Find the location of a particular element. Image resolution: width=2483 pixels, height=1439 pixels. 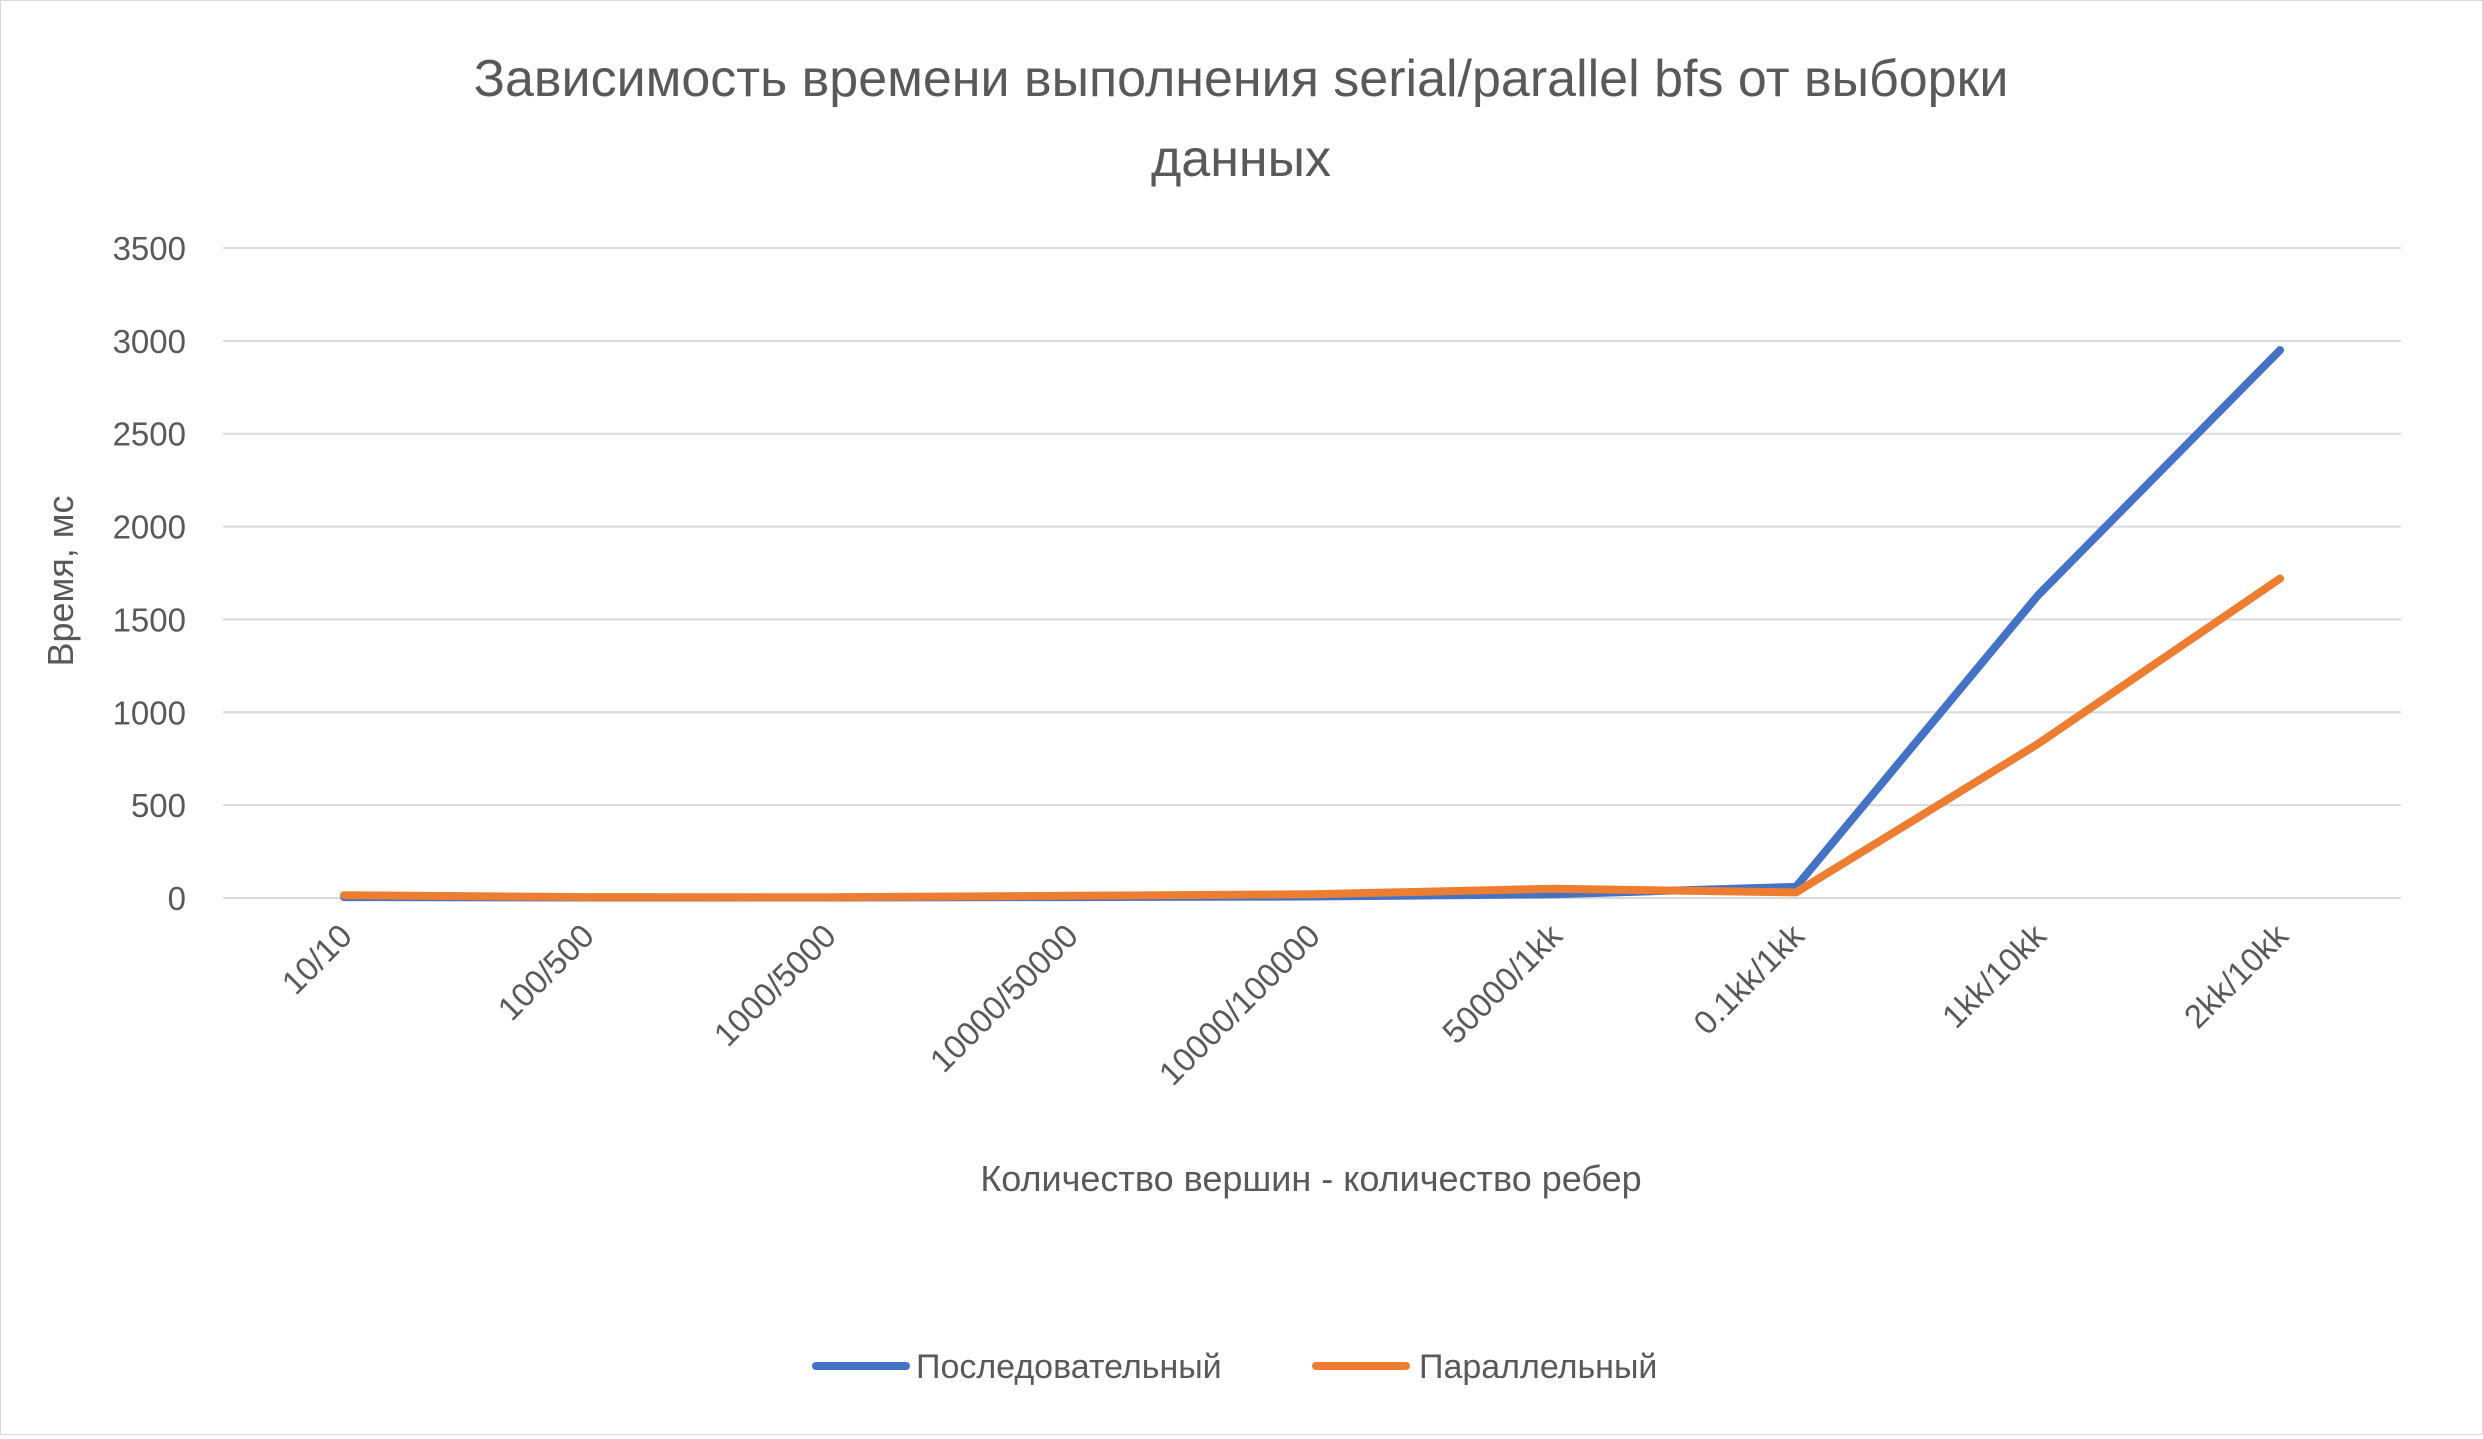

legend-label-0: Последовательный is located at coordinates (1069, 1367).